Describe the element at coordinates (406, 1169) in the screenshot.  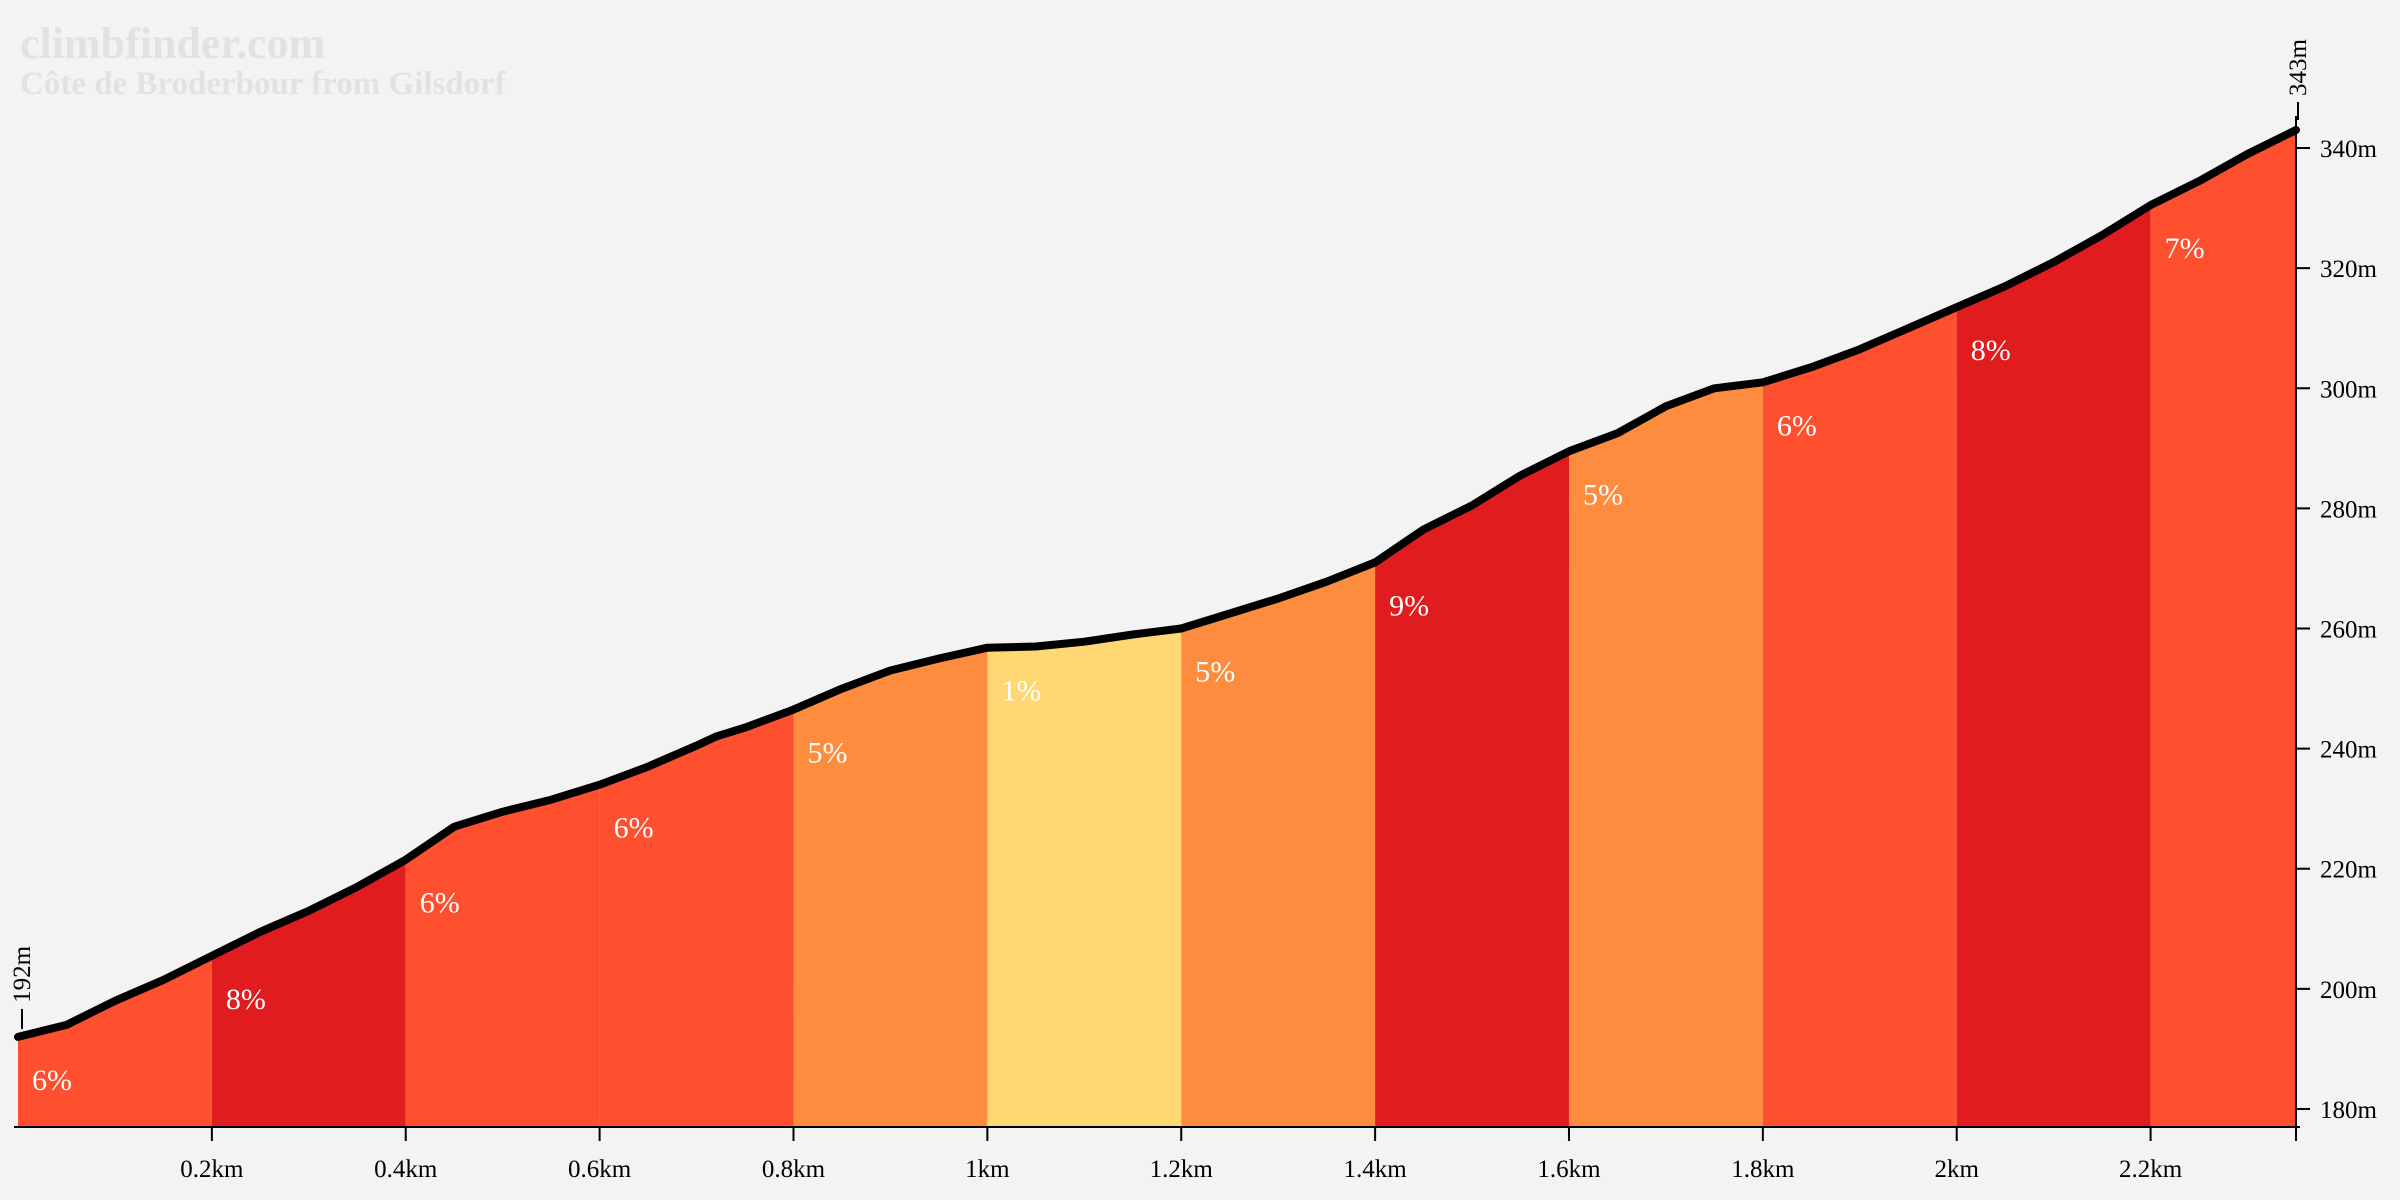
I see `x-tick-label-2: 0.4km` at that location.